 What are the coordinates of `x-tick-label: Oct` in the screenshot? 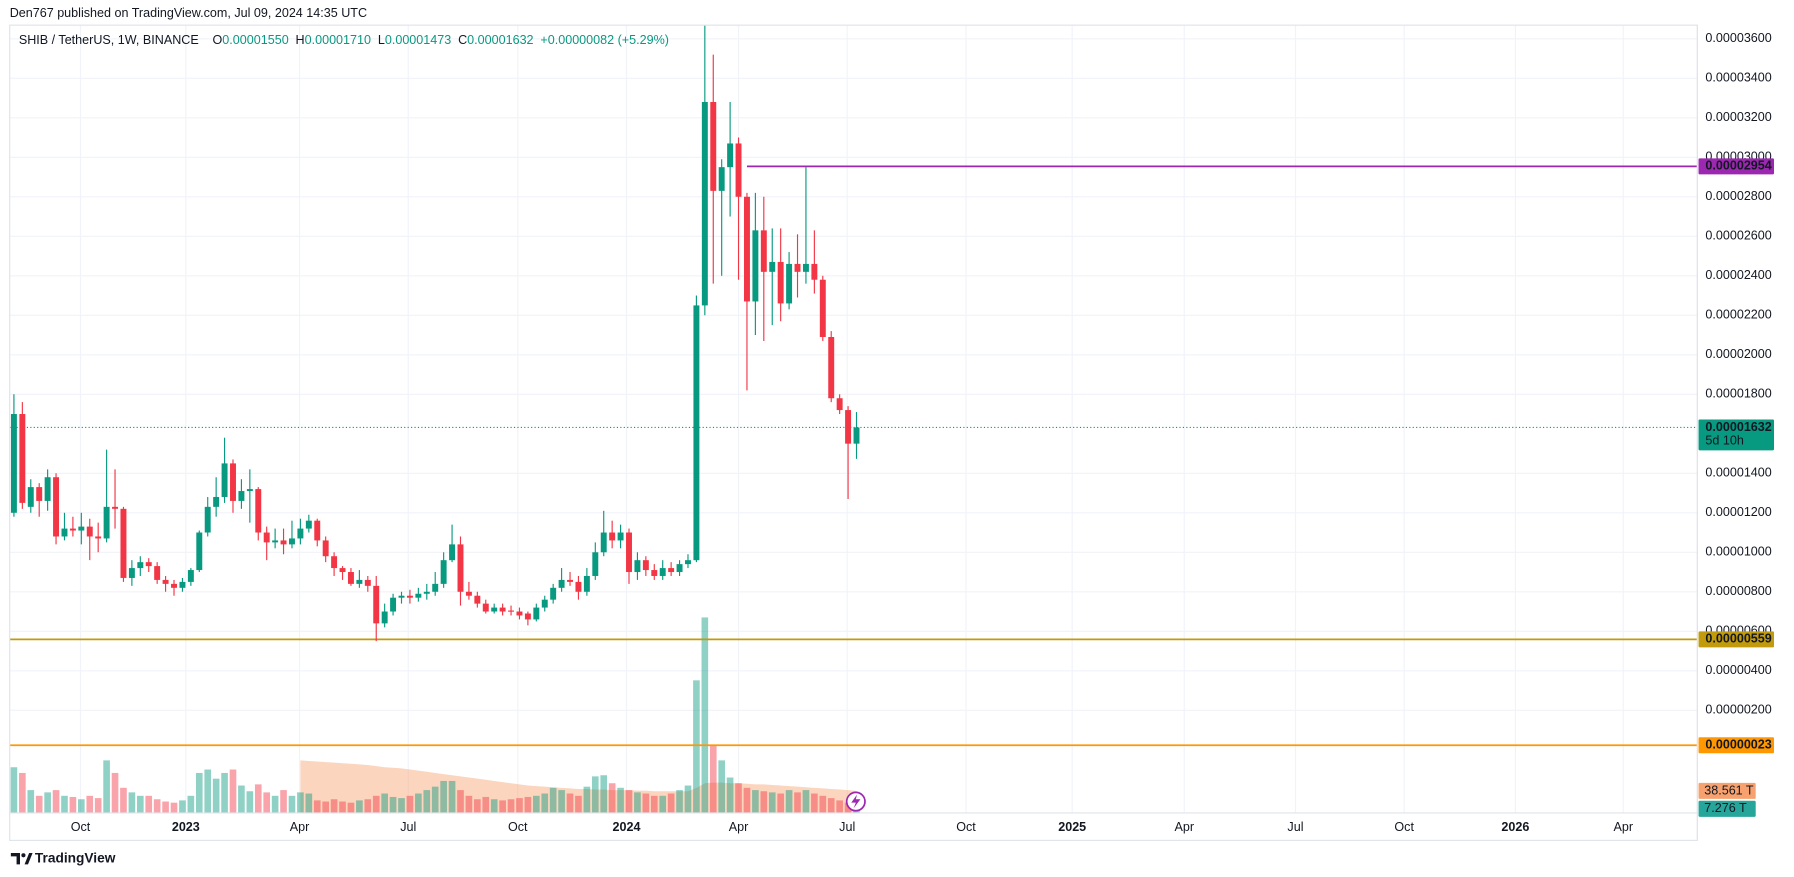 It's located at (81, 827).